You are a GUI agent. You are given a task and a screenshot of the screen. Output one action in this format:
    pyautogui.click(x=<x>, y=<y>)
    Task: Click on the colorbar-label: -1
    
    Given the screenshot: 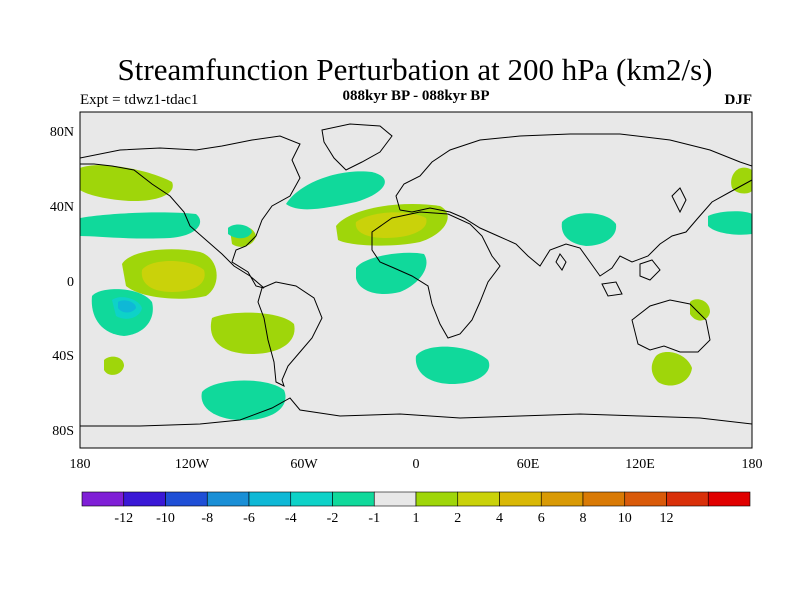 What is the action you would take?
    pyautogui.click(x=374, y=518)
    